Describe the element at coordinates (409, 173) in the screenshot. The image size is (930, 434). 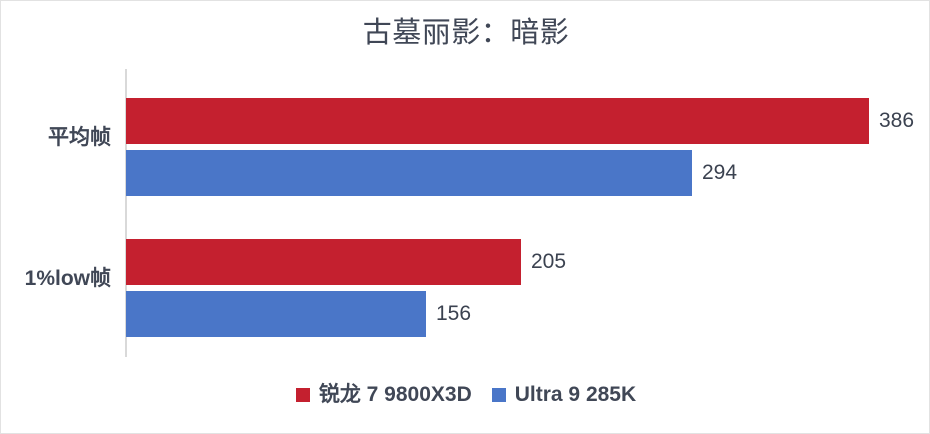
I see `bar-average-ultra` at that location.